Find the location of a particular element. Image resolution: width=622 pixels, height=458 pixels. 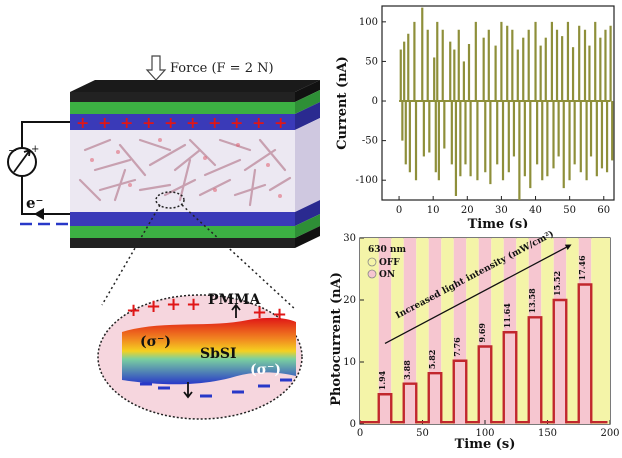

x-tick-label: 60 is located at coordinates (603, 210).